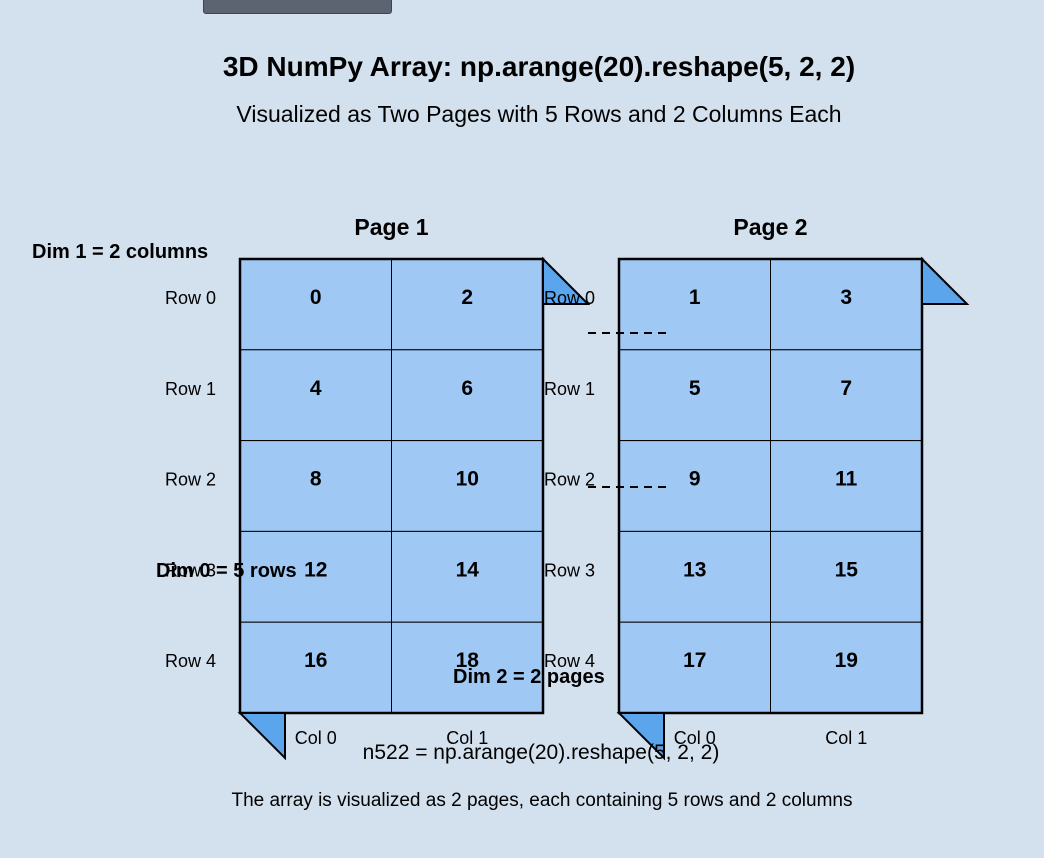 The height and width of the screenshot is (858, 1044). I want to click on cell-value: 13, so click(694, 569).